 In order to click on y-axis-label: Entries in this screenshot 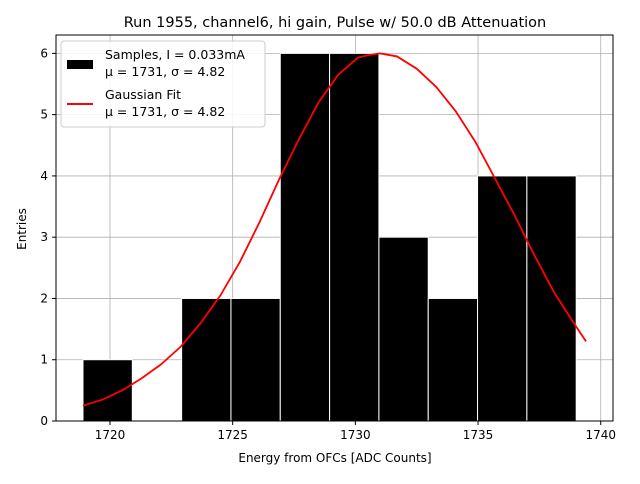, I will do `click(22, 229)`.